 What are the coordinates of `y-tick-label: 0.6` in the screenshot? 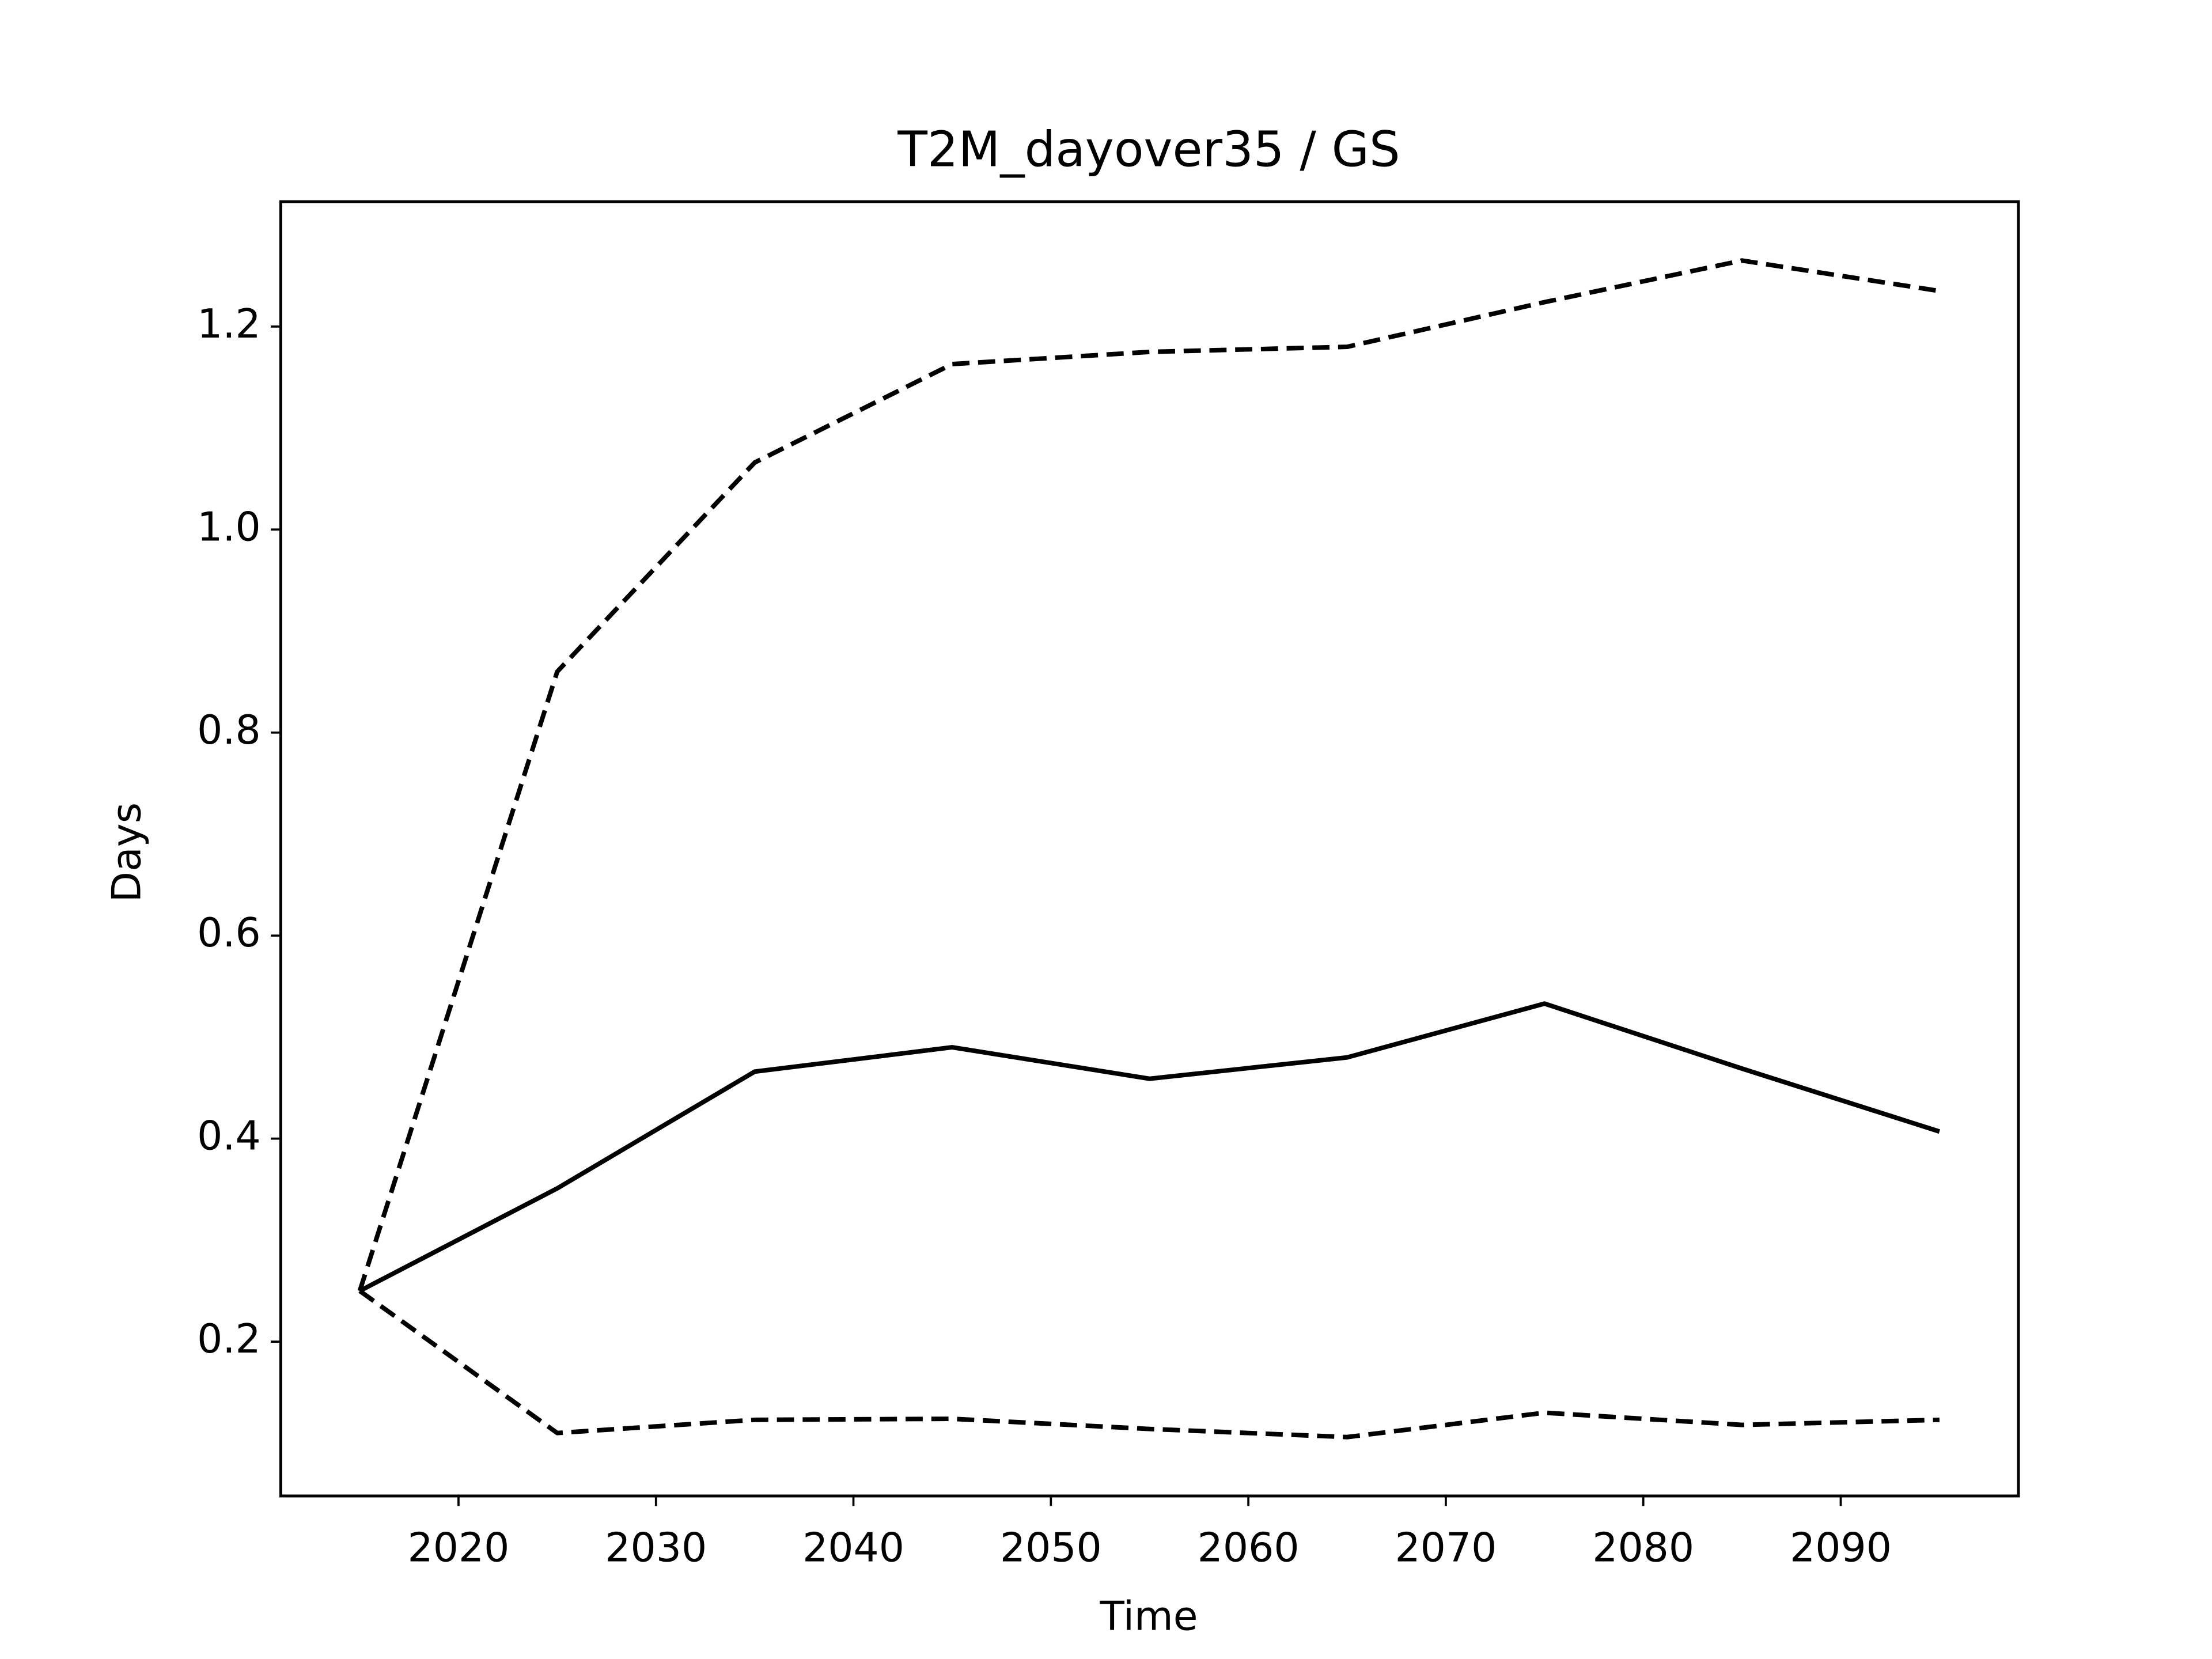 It's located at (229, 933).